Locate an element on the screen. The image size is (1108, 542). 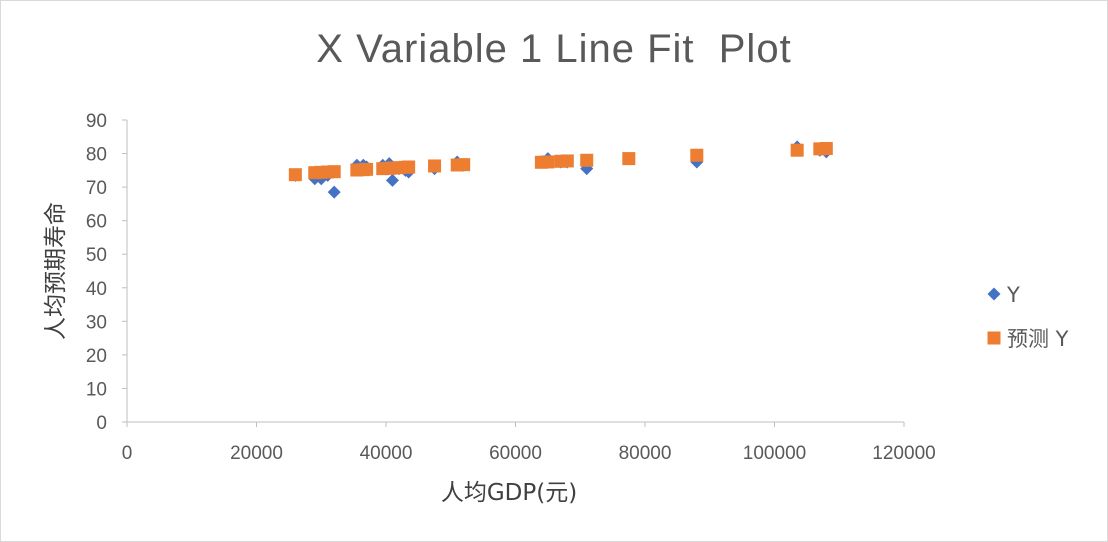
x-tick-label: 60000 is located at coordinates (515, 453).